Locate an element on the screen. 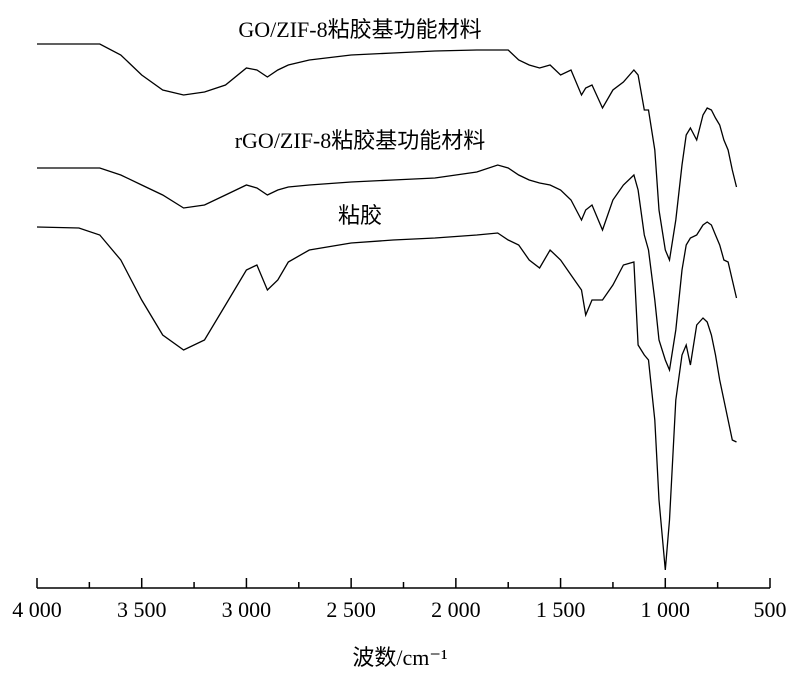 The width and height of the screenshot is (800, 680). x-tick-label: 3 500 is located at coordinates (142, 609).